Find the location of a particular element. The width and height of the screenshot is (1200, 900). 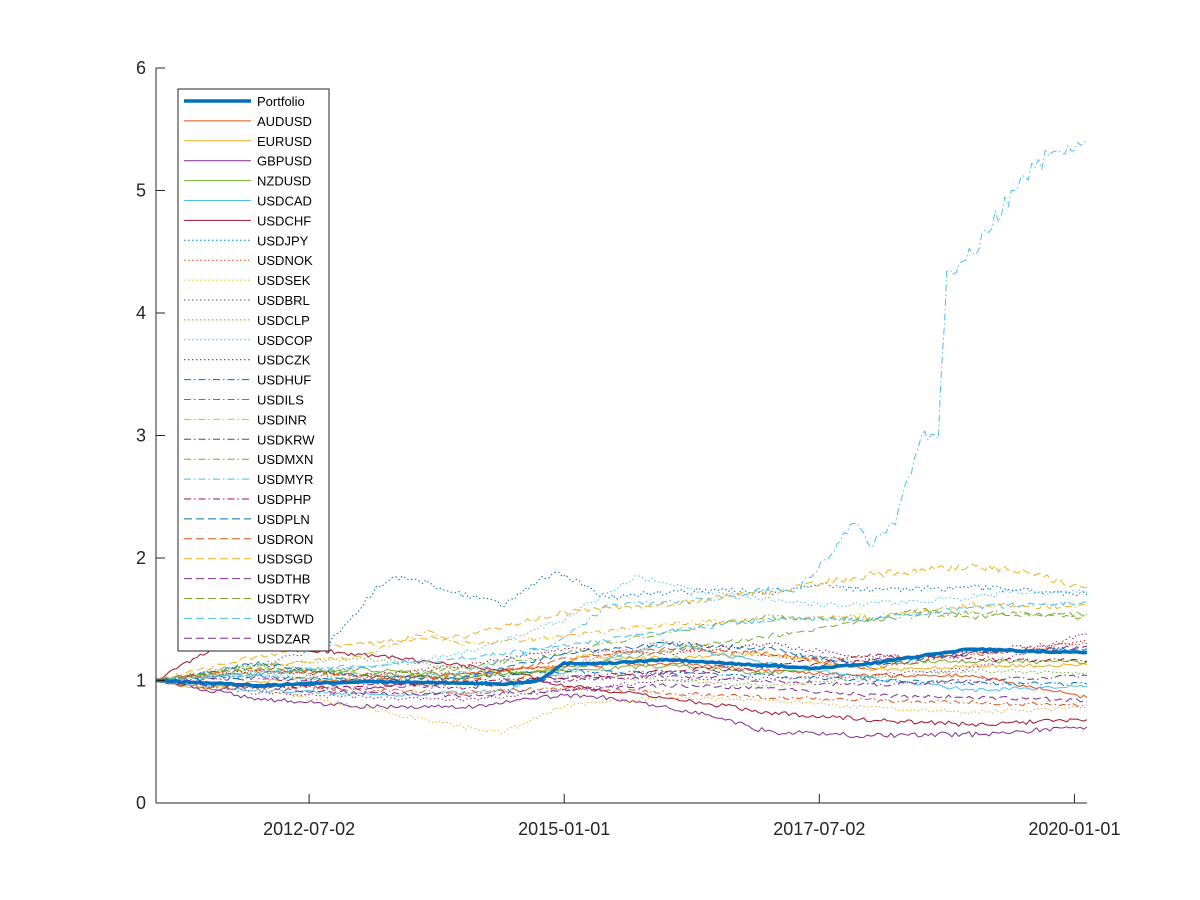

series-line-usdjpy is located at coordinates (621, 626).